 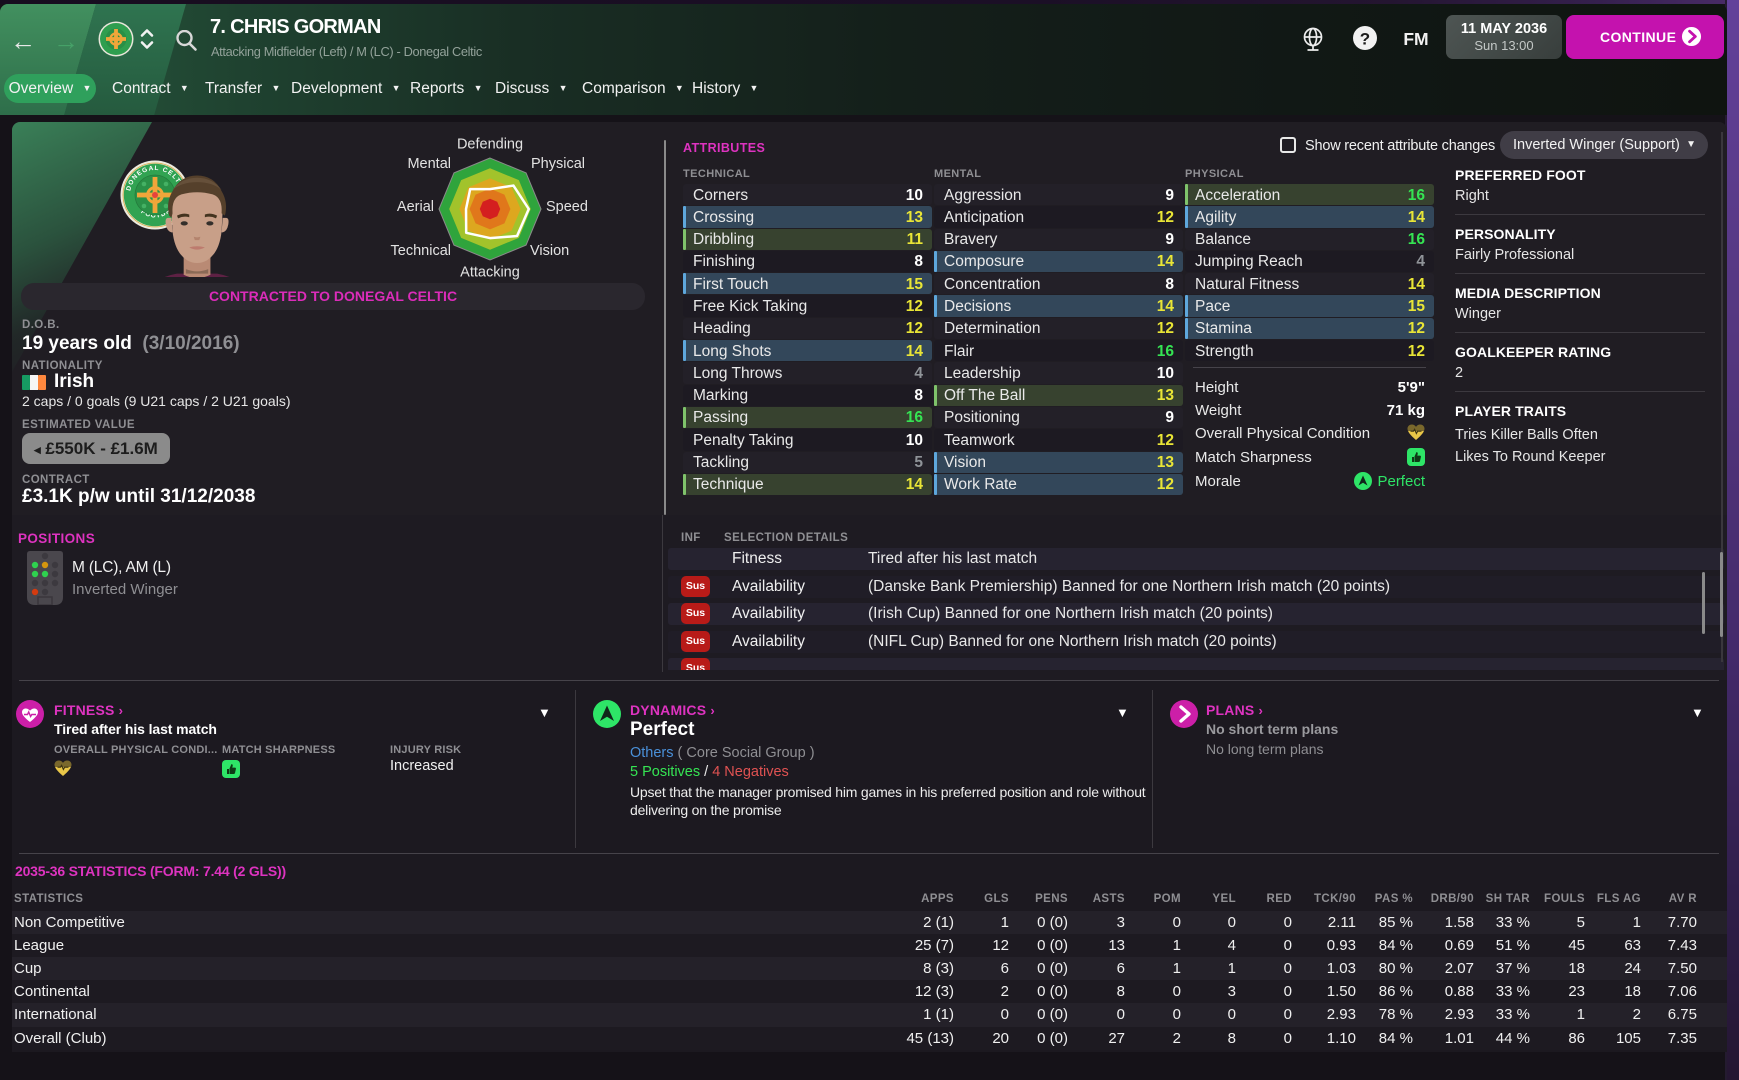 What do you see at coordinates (567, 207) in the screenshot?
I see `svg-text: Speed` at bounding box center [567, 207].